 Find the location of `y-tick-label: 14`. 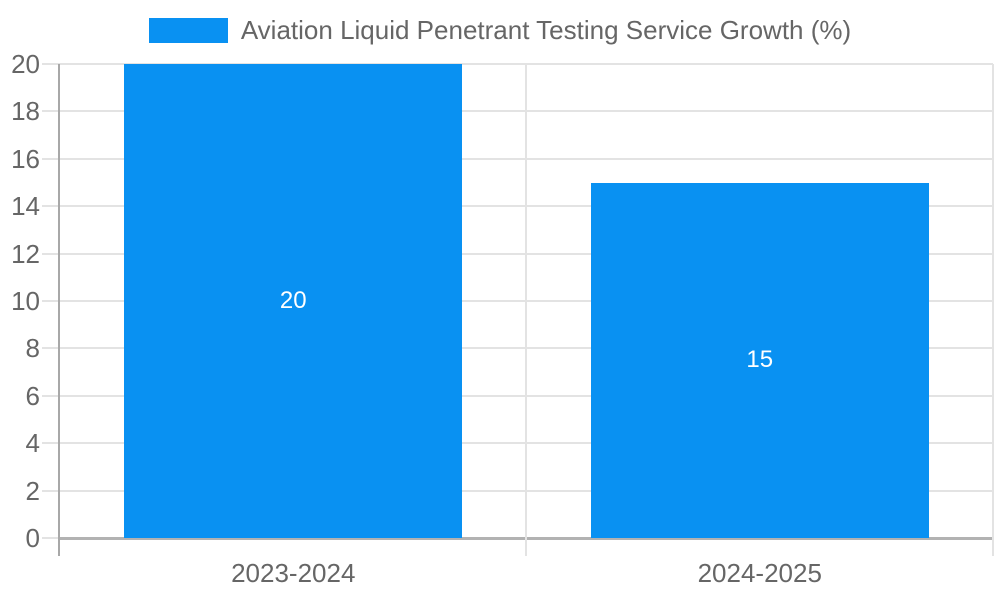

y-tick-label: 14 is located at coordinates (25, 206).